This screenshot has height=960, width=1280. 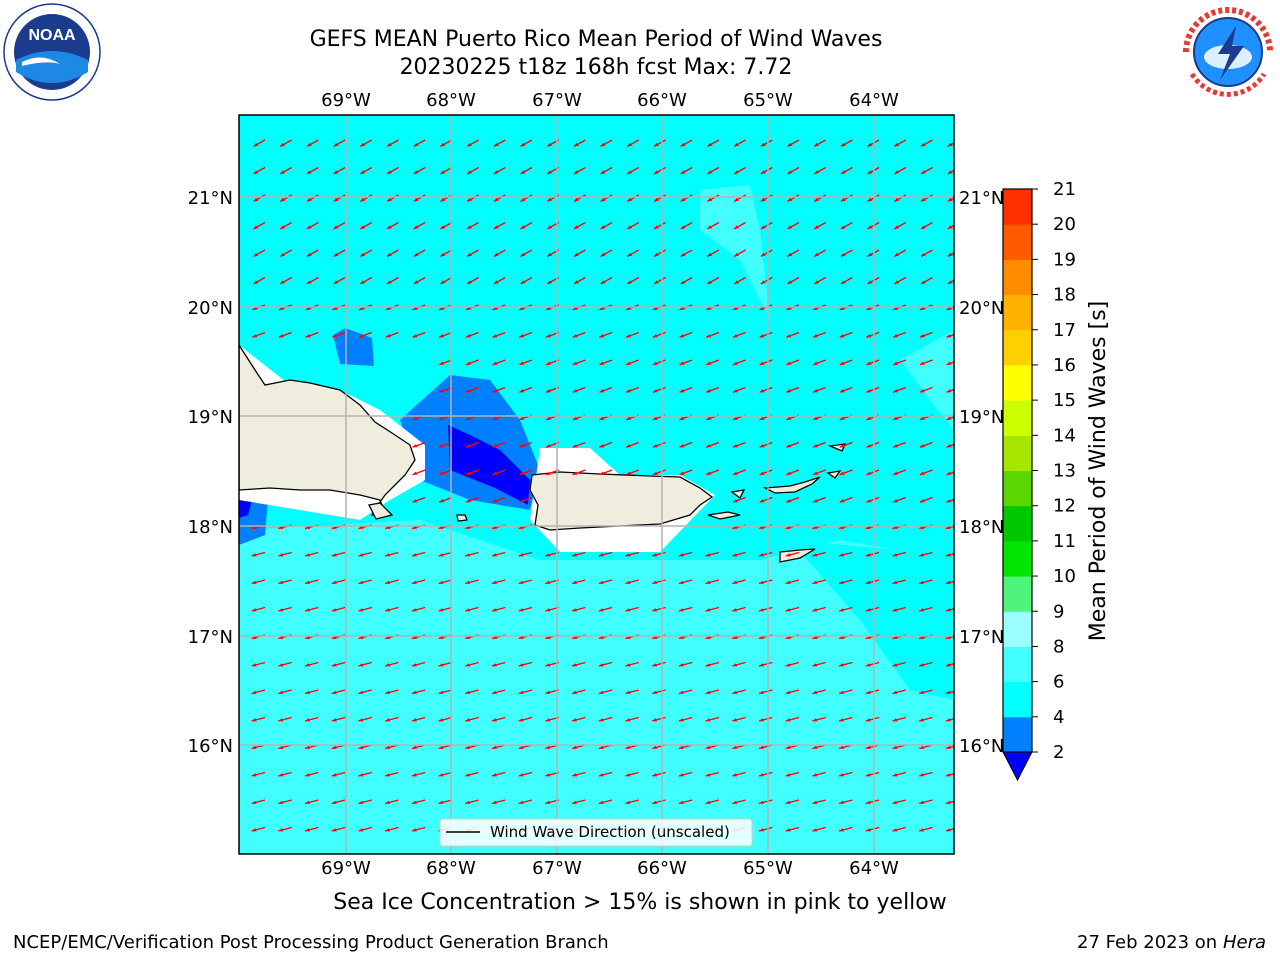 I want to click on land-virgin-islands, so click(x=791, y=485).